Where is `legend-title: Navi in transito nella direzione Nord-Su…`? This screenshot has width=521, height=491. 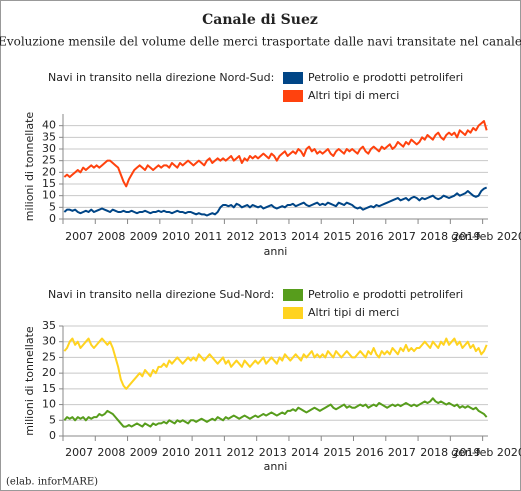
legend-title: Navi in transito nella direzione Nord-Su… is located at coordinates (161, 77).